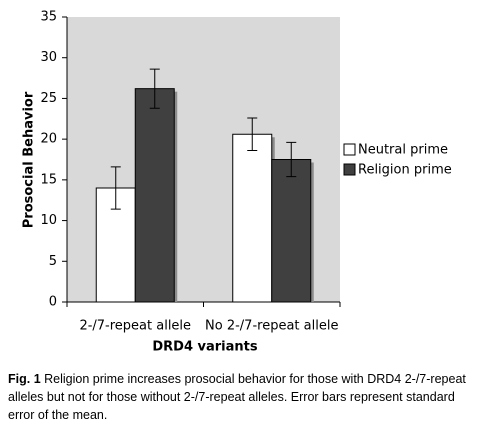 This screenshot has width=480, height=434. What do you see at coordinates (271, 326) in the screenshot?
I see `x-tick-label: No 2-/7-repeat allele` at bounding box center [271, 326].